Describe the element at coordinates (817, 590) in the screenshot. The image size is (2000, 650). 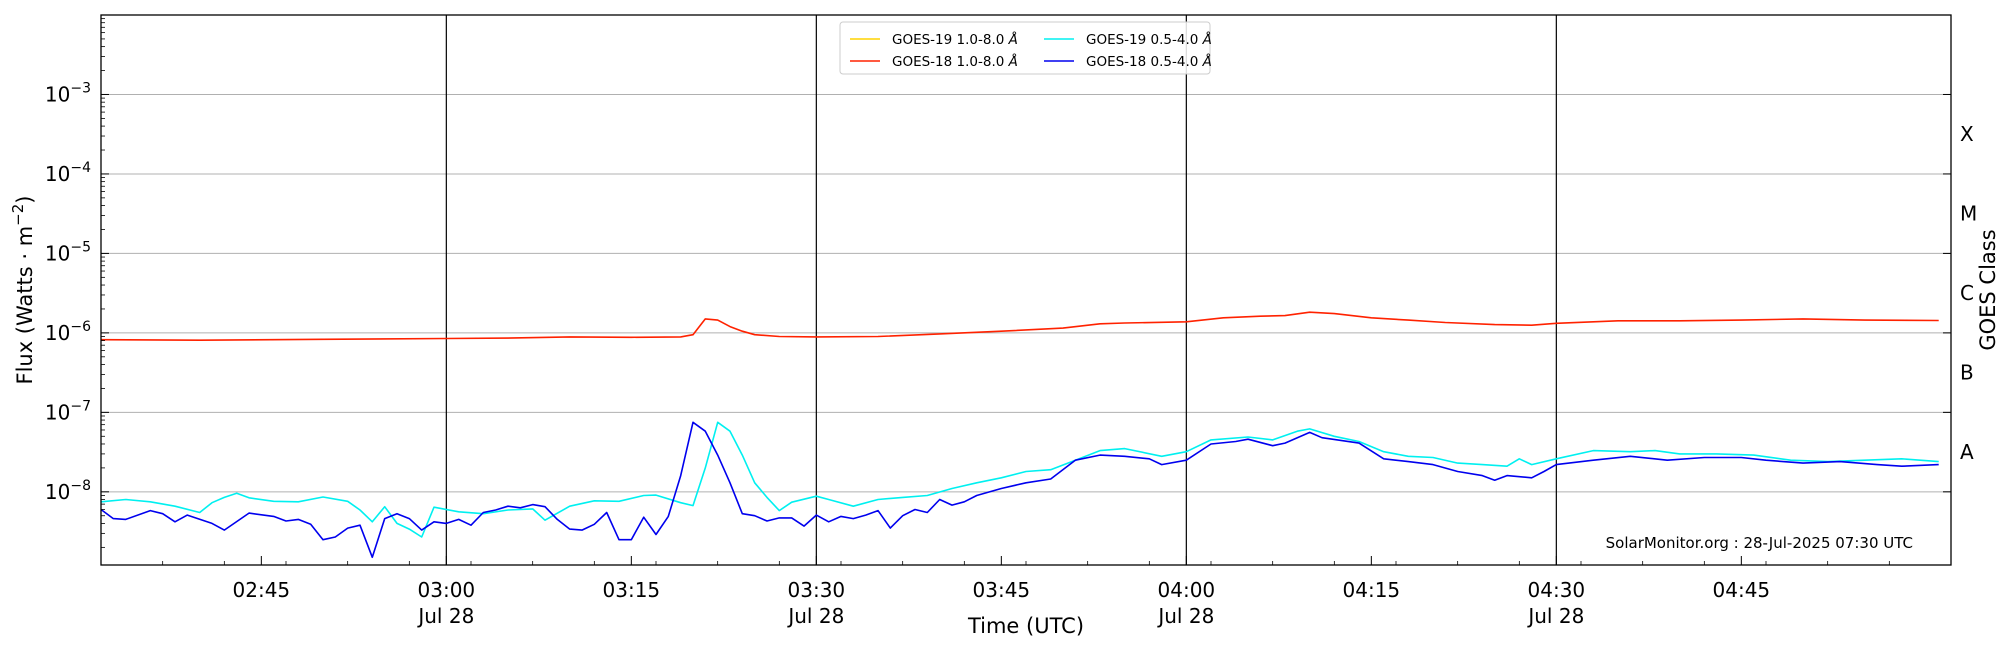
I see `x-tick-label: 03:30` at that location.